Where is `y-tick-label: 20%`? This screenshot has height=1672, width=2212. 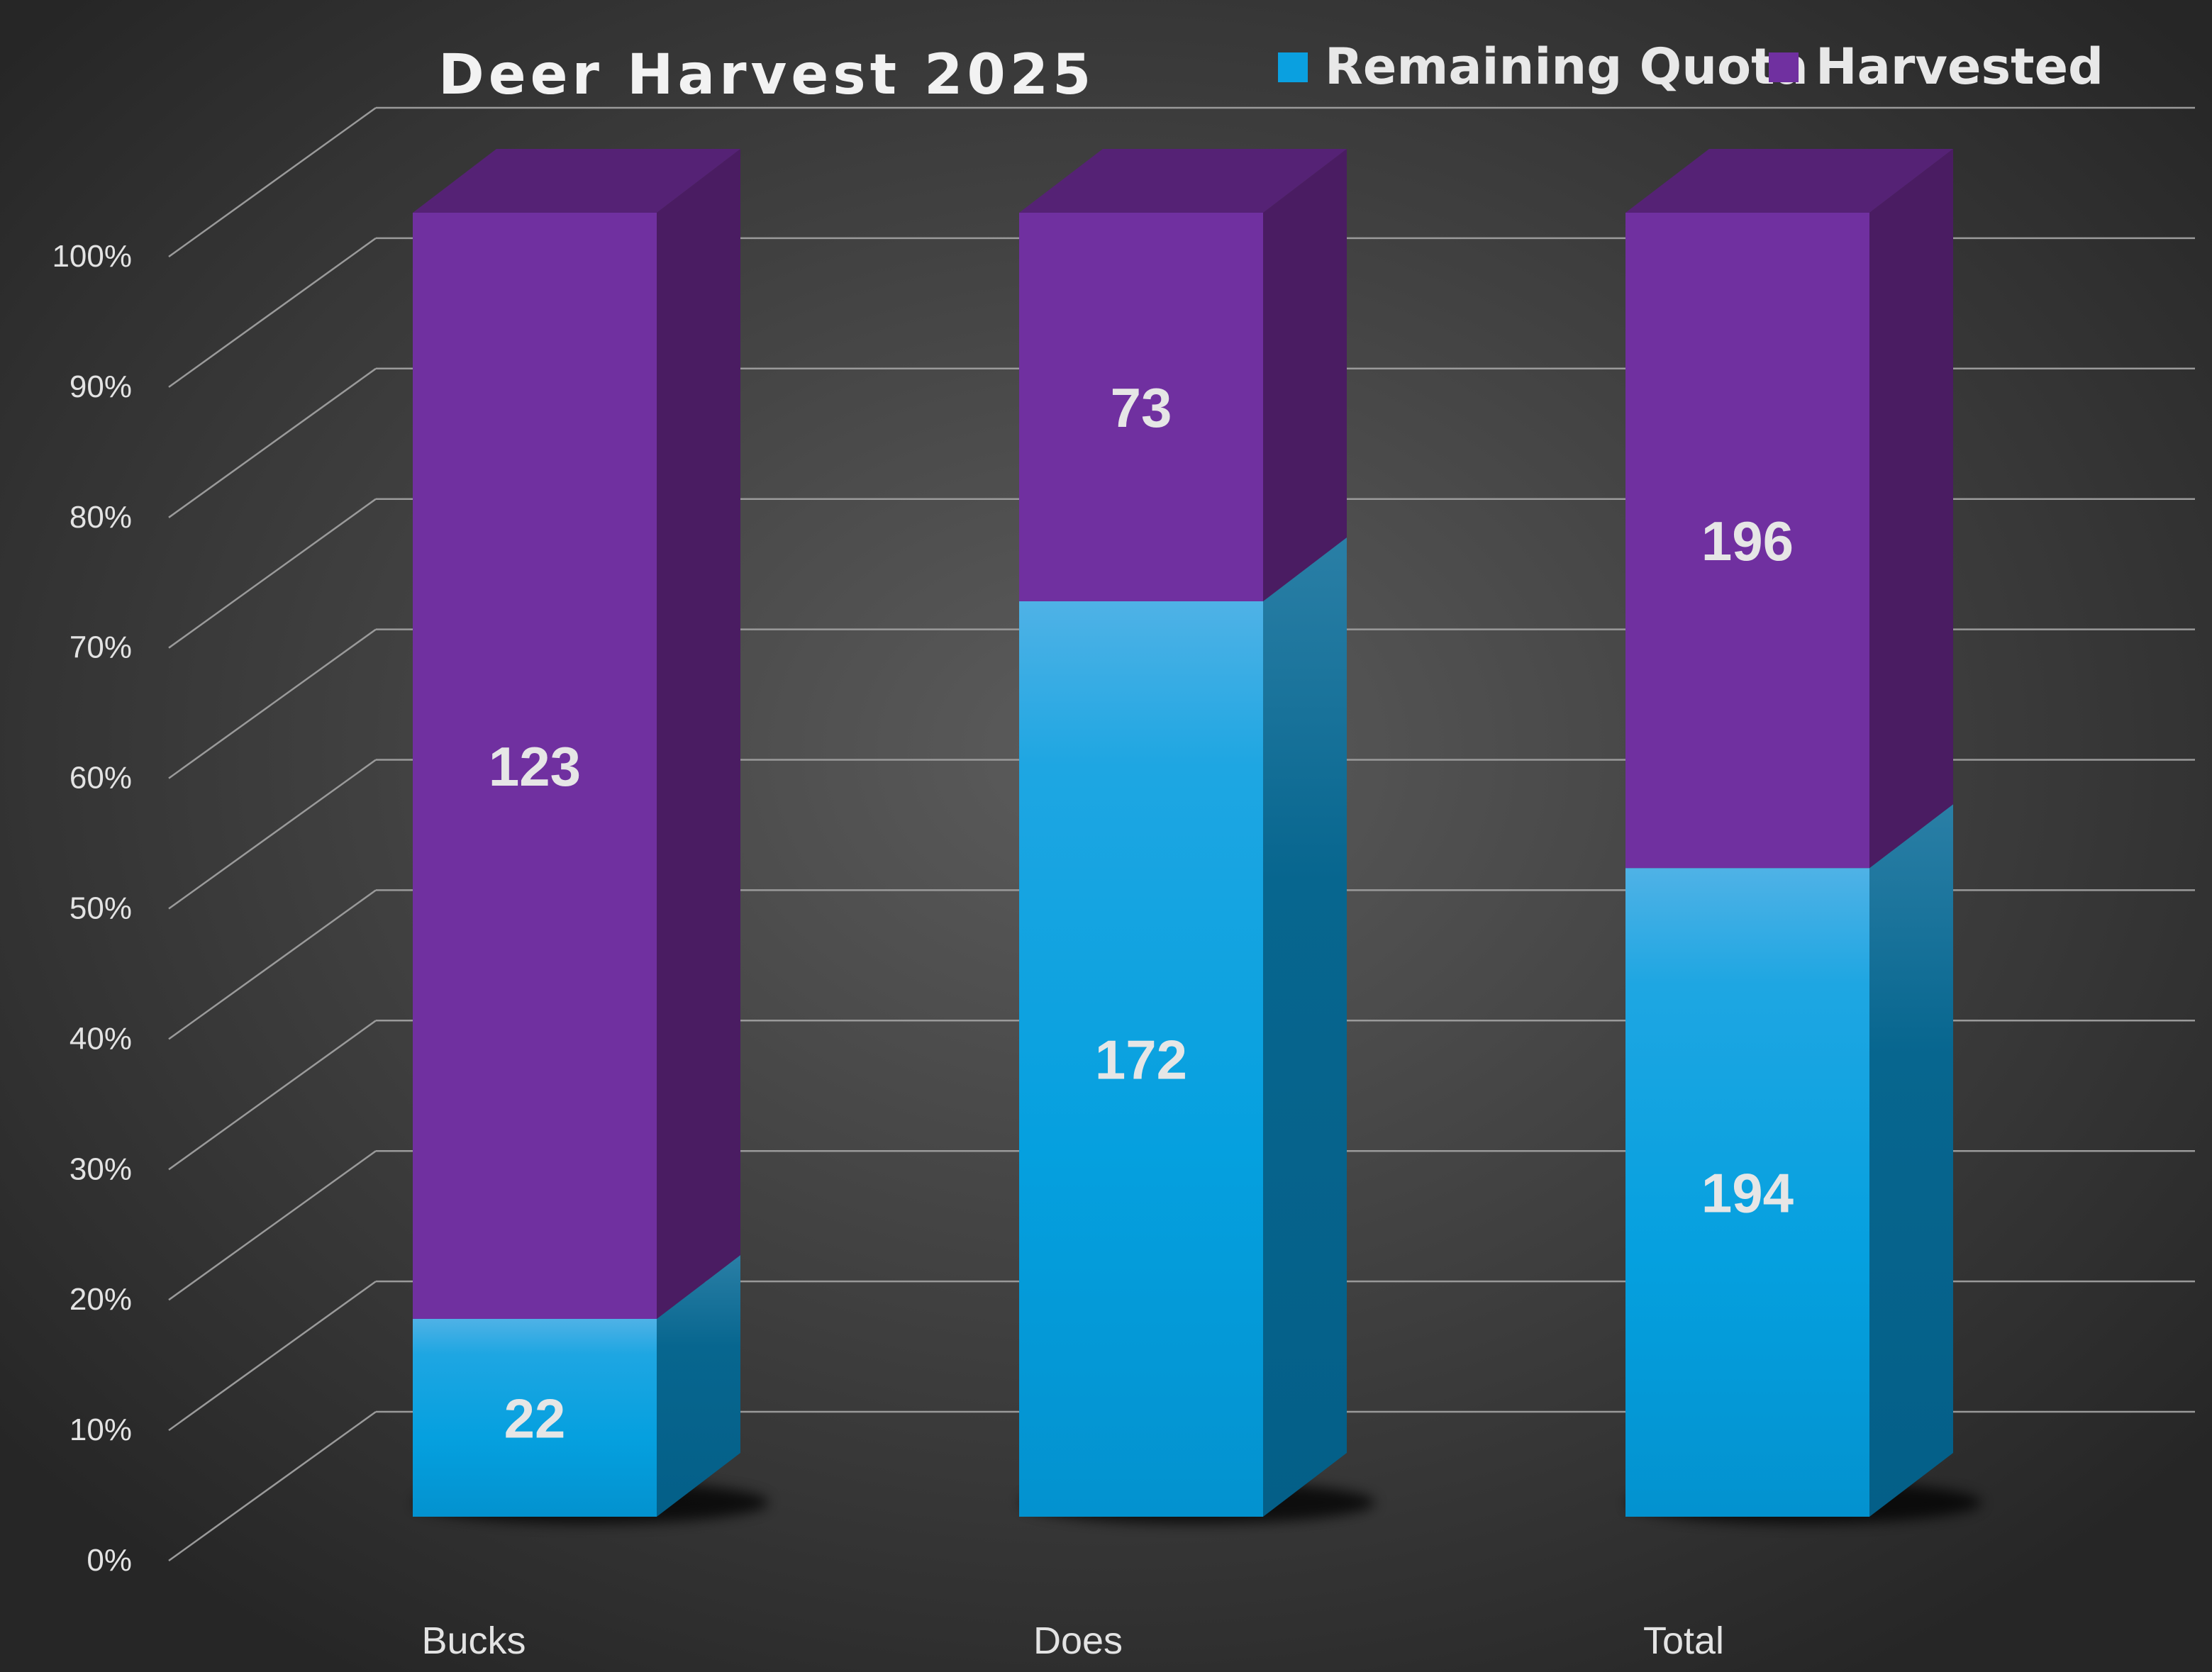 y-tick-label: 20% is located at coordinates (101, 1299).